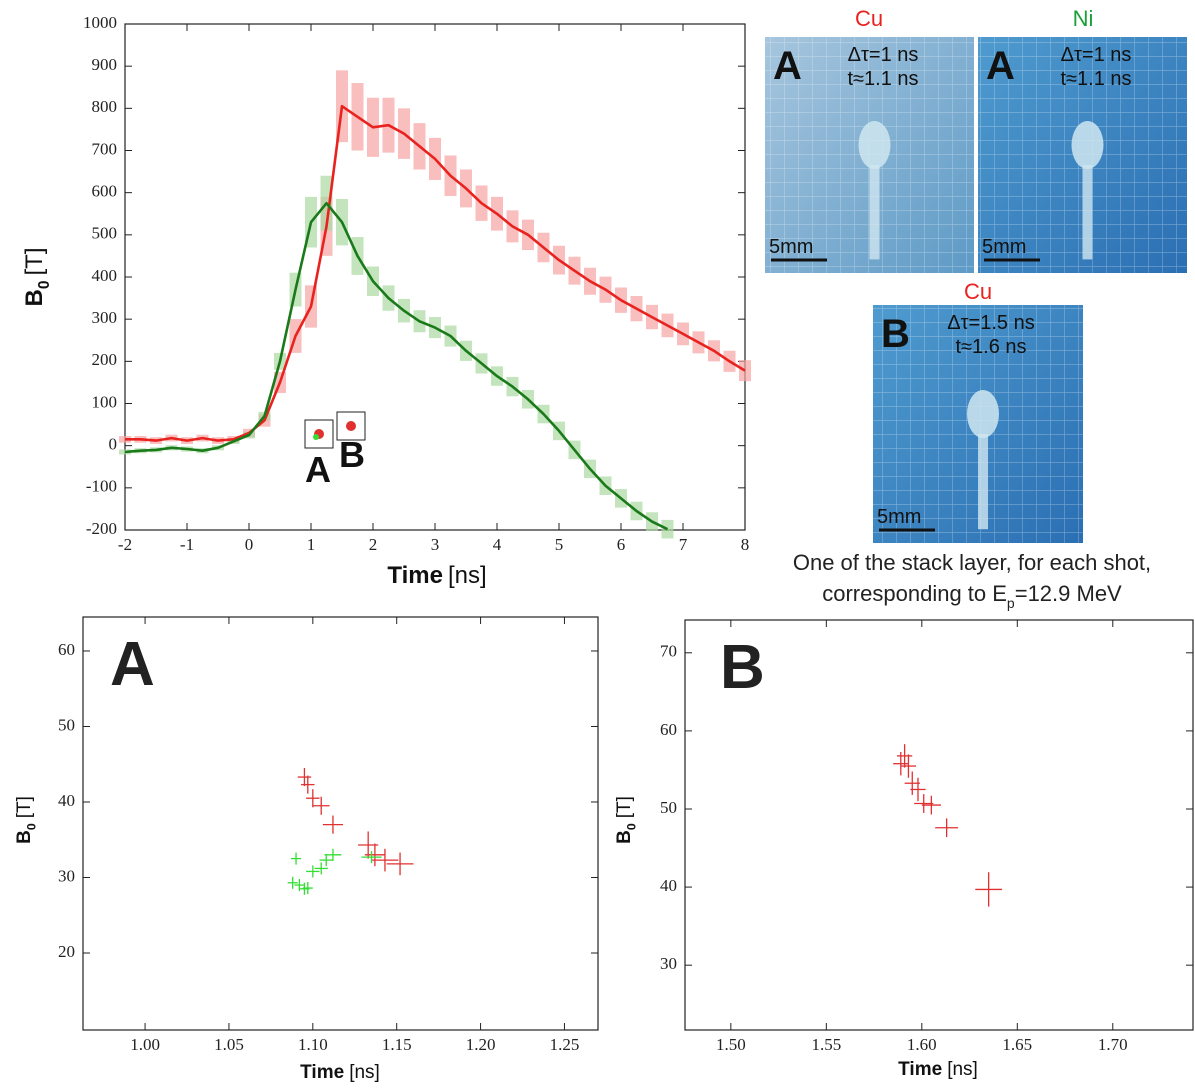  I want to click on x-tick-label: 7, so click(683, 544).